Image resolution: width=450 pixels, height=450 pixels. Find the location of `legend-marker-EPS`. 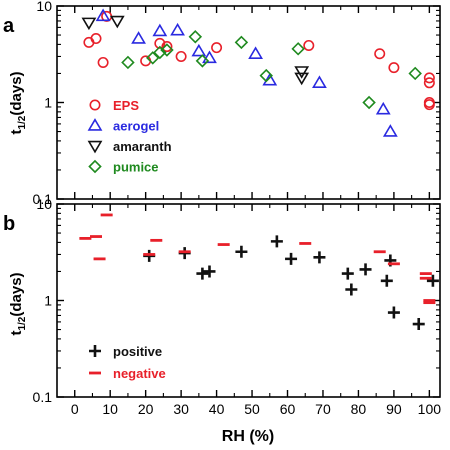

legend-marker-EPS is located at coordinates (95, 105).